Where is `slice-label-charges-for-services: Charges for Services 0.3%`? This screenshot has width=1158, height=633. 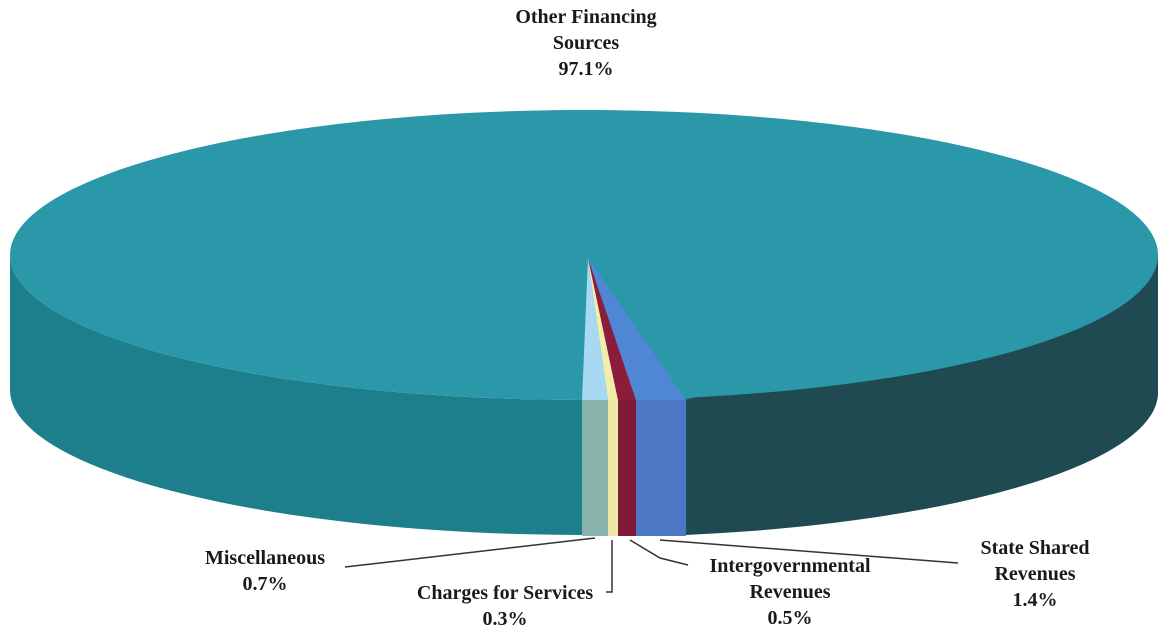
slice-label-charges-for-services: Charges for Services 0.3% is located at coordinates (505, 606).